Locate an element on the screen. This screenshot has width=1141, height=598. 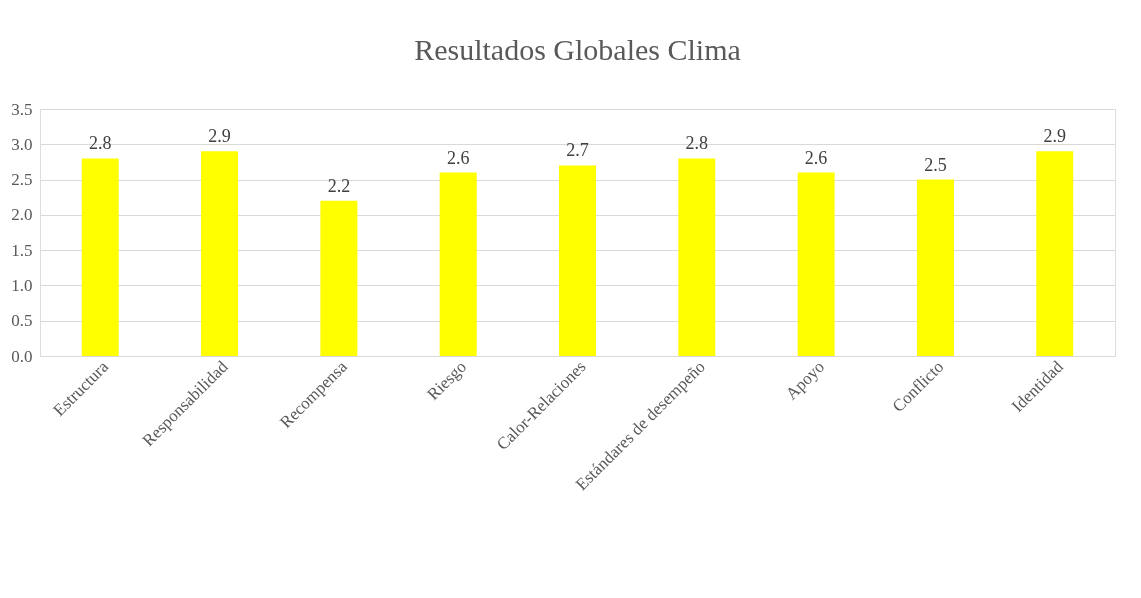
chart-title: Resultados Globales Clima is located at coordinates (577, 49).